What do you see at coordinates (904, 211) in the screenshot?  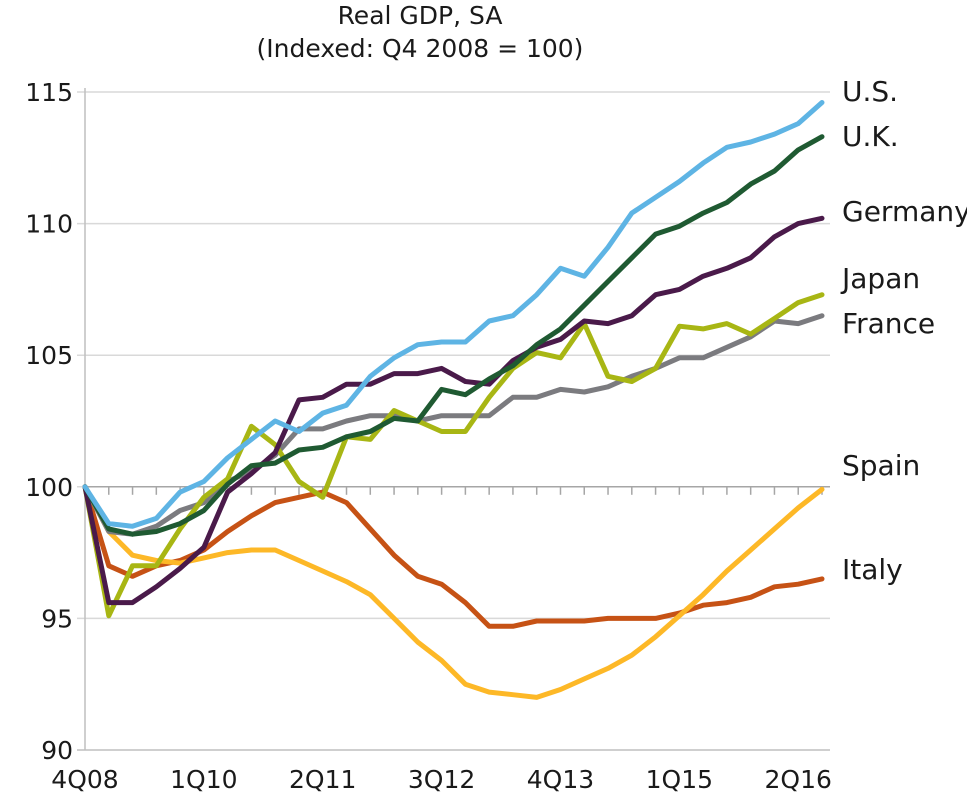 I see `series-label-germany: Germany` at bounding box center [904, 211].